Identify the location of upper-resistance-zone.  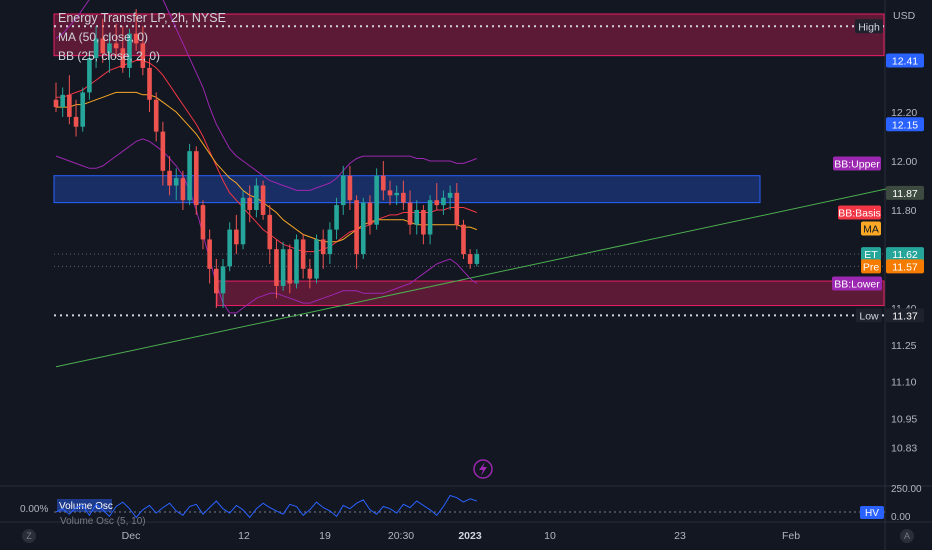
(469, 35).